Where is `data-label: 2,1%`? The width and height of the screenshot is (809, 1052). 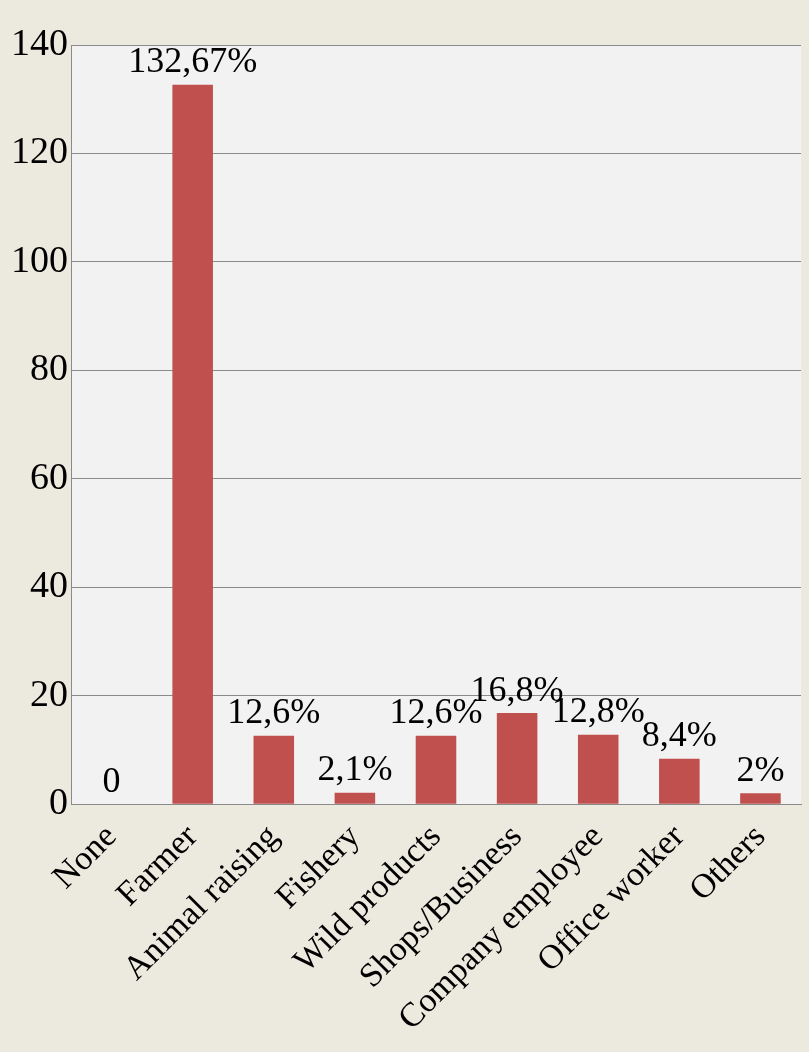 data-label: 2,1% is located at coordinates (355, 768).